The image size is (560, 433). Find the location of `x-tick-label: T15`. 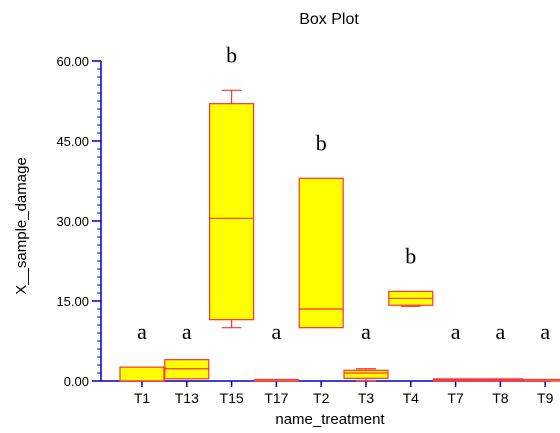

x-tick-label: T15 is located at coordinates (232, 398).